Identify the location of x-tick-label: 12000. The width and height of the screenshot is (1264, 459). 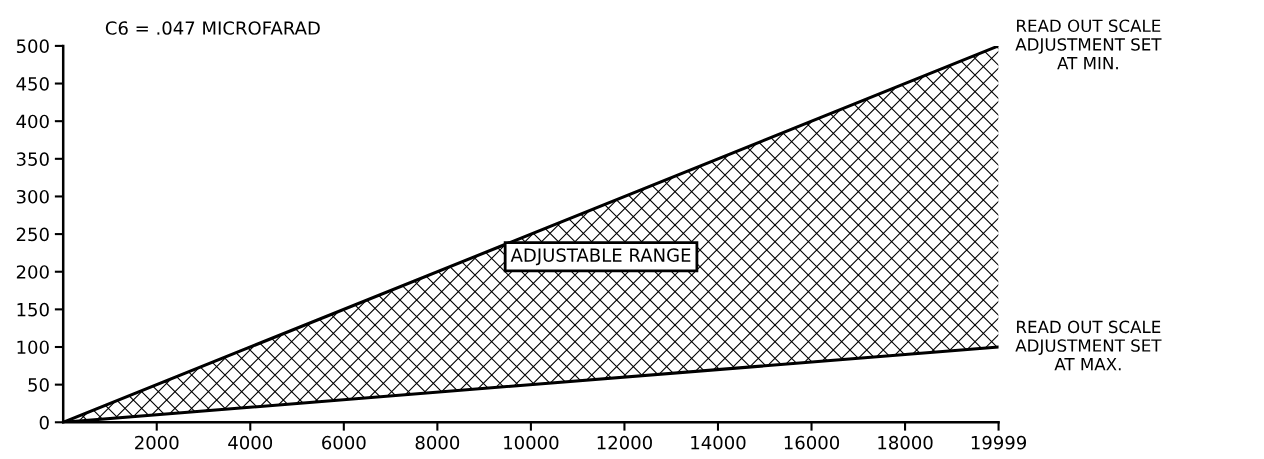
(624, 442).